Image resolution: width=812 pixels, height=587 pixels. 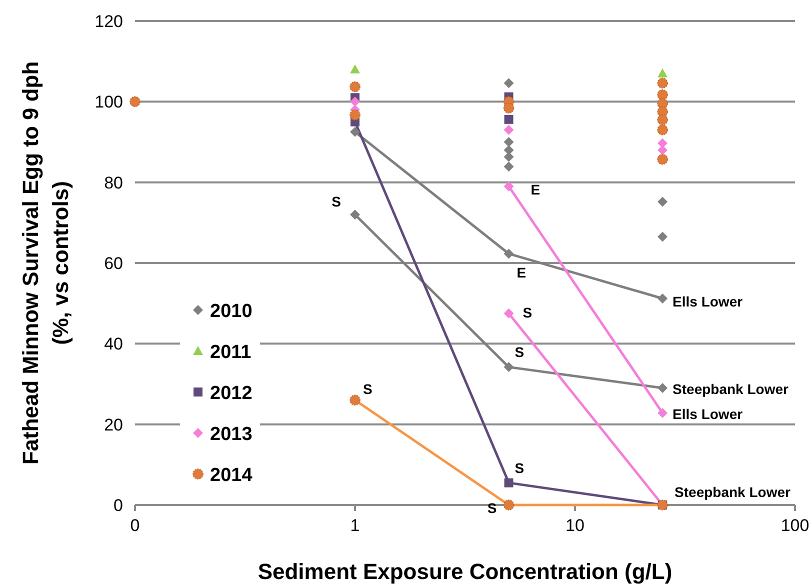 I want to click on y-tick-label: 60, so click(x=113, y=263).